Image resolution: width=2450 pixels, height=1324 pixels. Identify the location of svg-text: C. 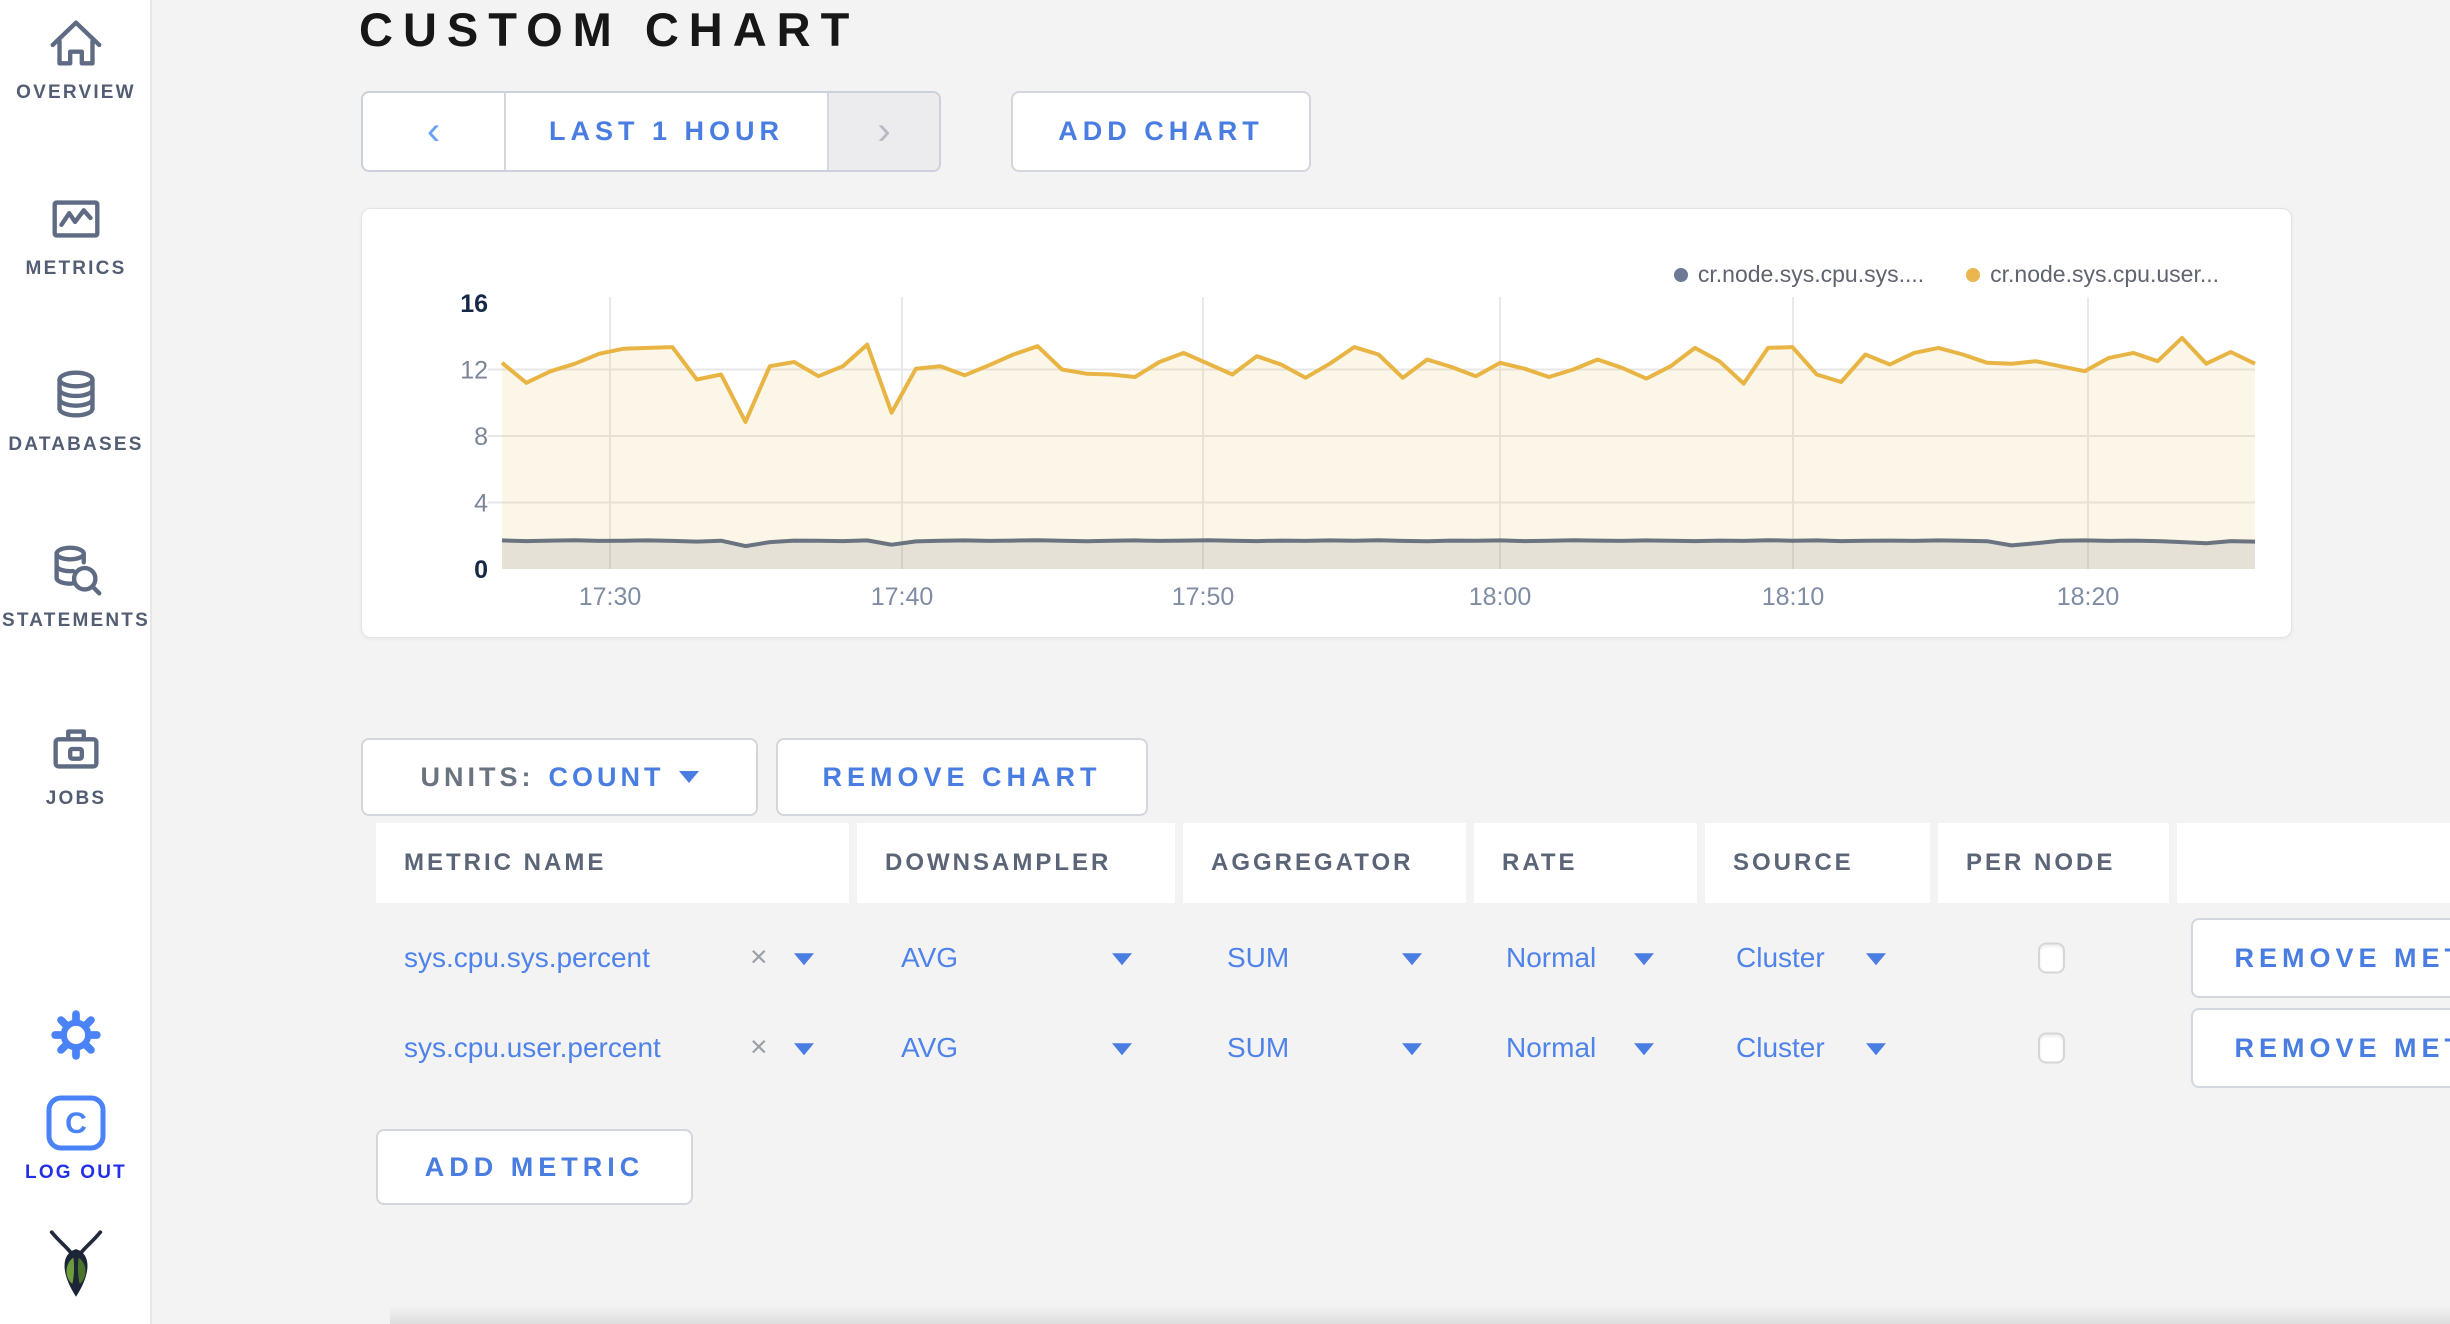
(76, 1123).